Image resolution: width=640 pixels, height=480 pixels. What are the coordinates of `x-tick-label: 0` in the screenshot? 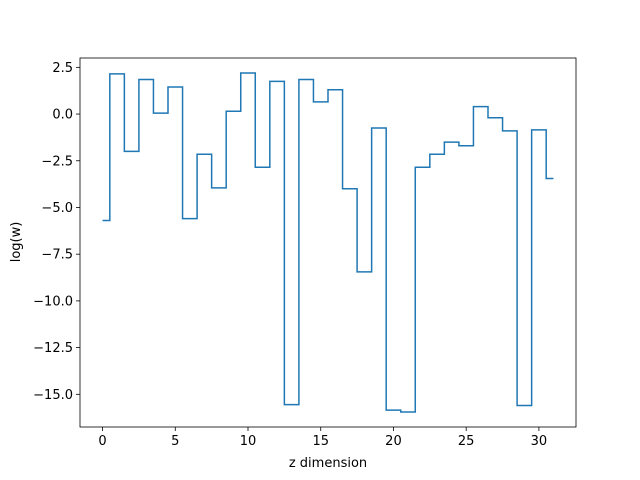 It's located at (102, 441).